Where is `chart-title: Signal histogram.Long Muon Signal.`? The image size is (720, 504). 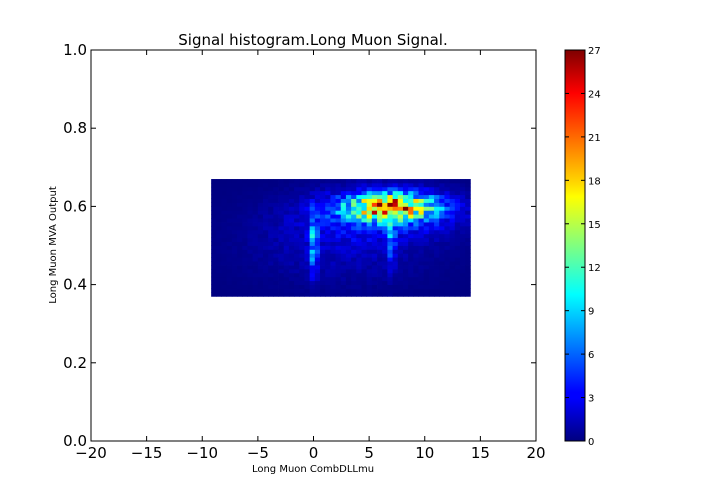
chart-title: Signal histogram.Long Muon Signal. is located at coordinates (312, 40).